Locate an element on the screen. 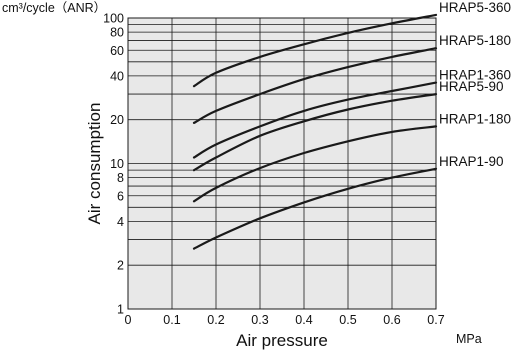  y-tick-label: 1 is located at coordinates (120, 310).